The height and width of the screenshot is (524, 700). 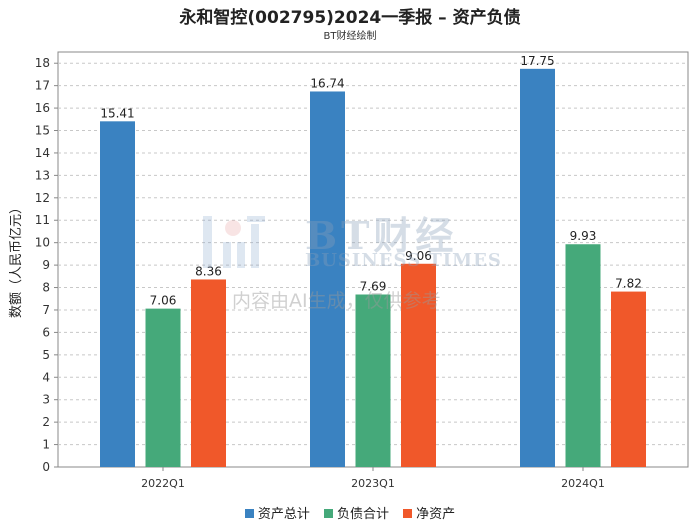 What do you see at coordinates (42, 108) in the screenshot?
I see `y-tick-label: 16` at bounding box center [42, 108].